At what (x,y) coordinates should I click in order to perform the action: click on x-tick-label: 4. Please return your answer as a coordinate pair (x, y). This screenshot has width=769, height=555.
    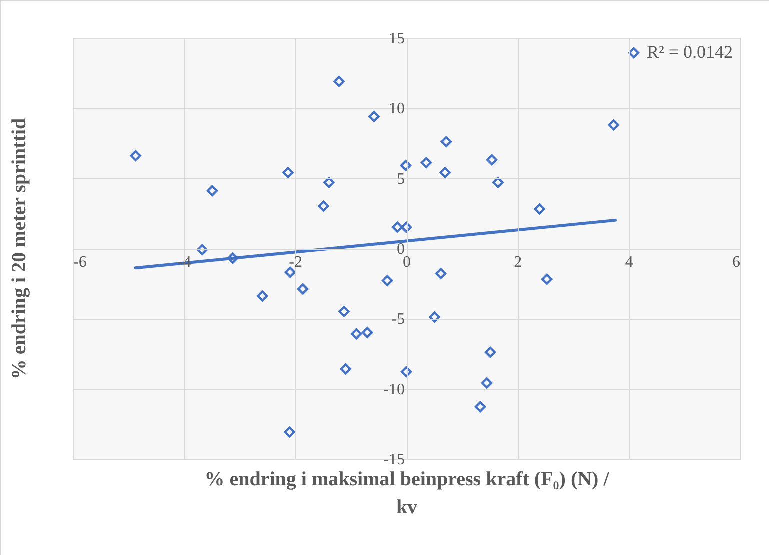
    Looking at the image, I should click on (629, 262).